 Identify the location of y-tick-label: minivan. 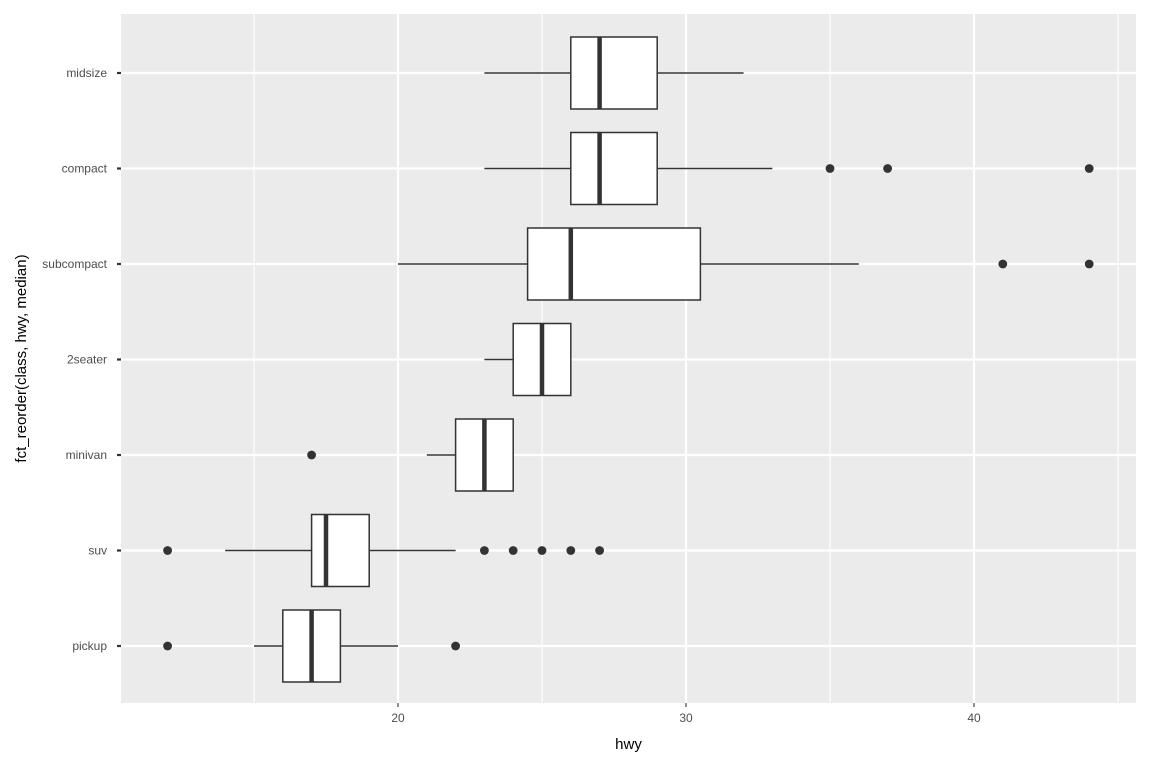
(86, 455).